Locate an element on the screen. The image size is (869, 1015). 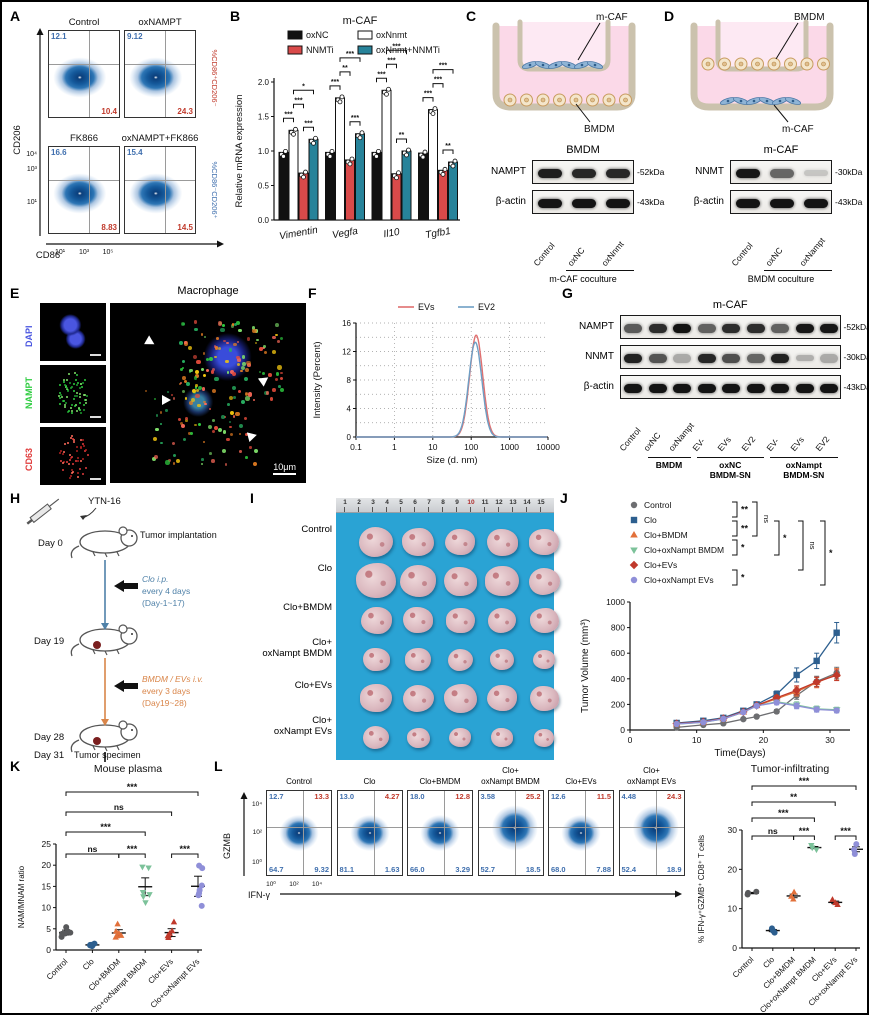
tumor-row-label: Clo+ oxNampt EVs is located at coordinates (291, 726).